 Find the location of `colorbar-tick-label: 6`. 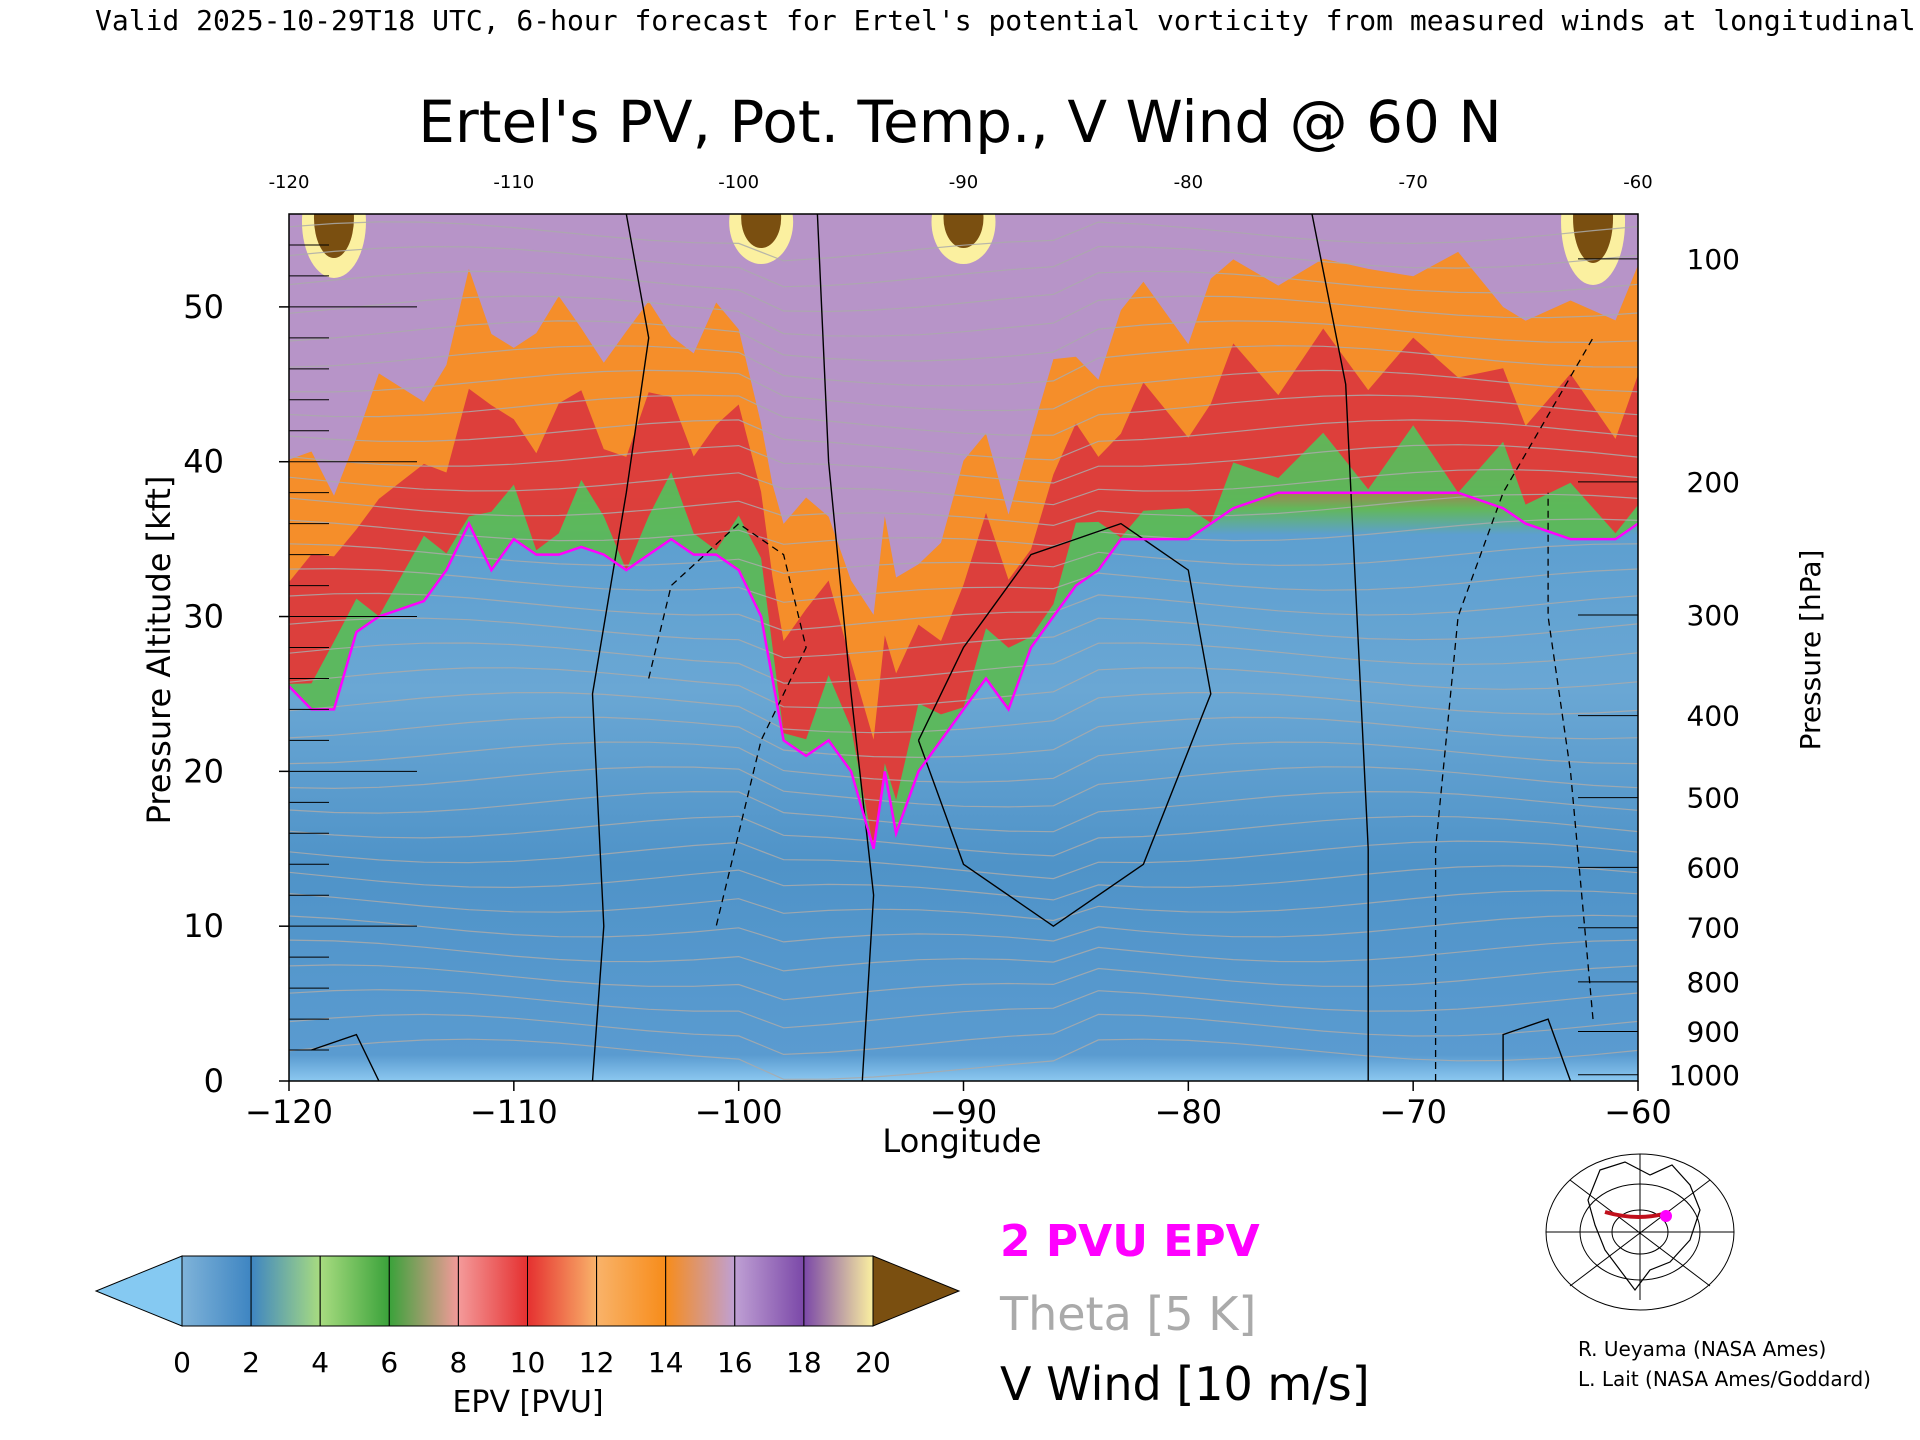

colorbar-tick-label: 6 is located at coordinates (389, 1362).